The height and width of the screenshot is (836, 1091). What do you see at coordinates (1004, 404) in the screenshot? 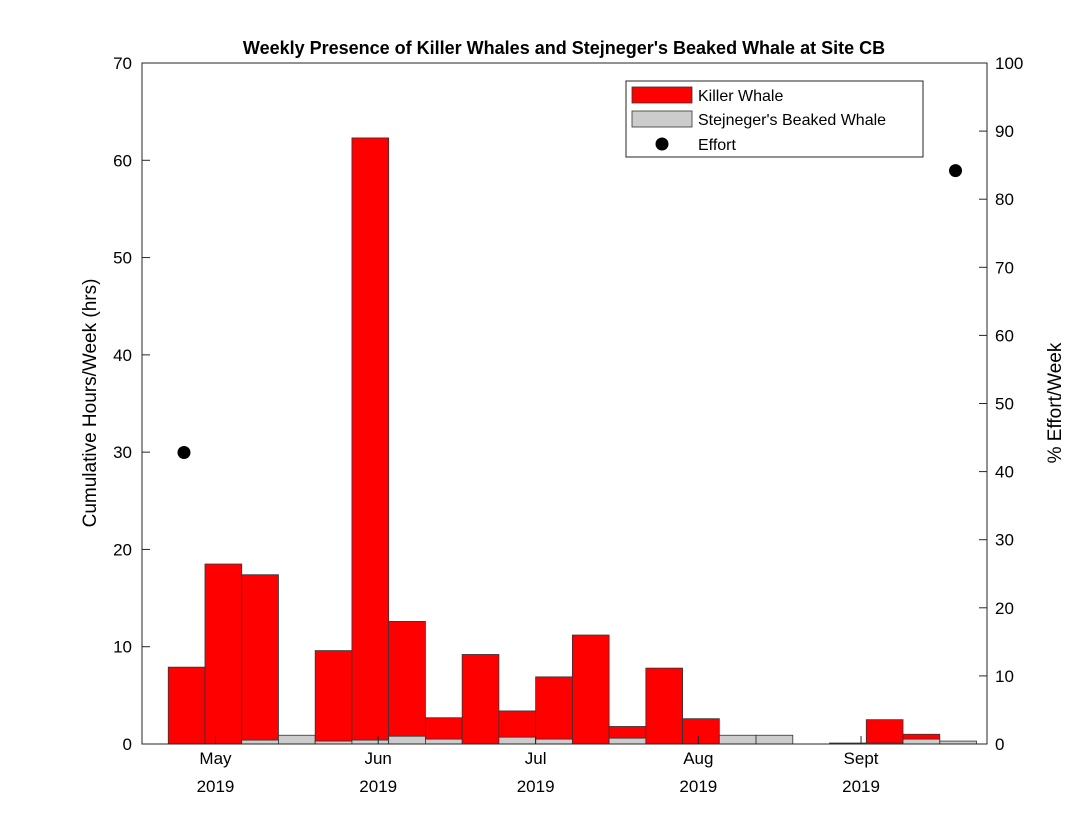
I see `y2-tick-label: 50` at bounding box center [1004, 404].